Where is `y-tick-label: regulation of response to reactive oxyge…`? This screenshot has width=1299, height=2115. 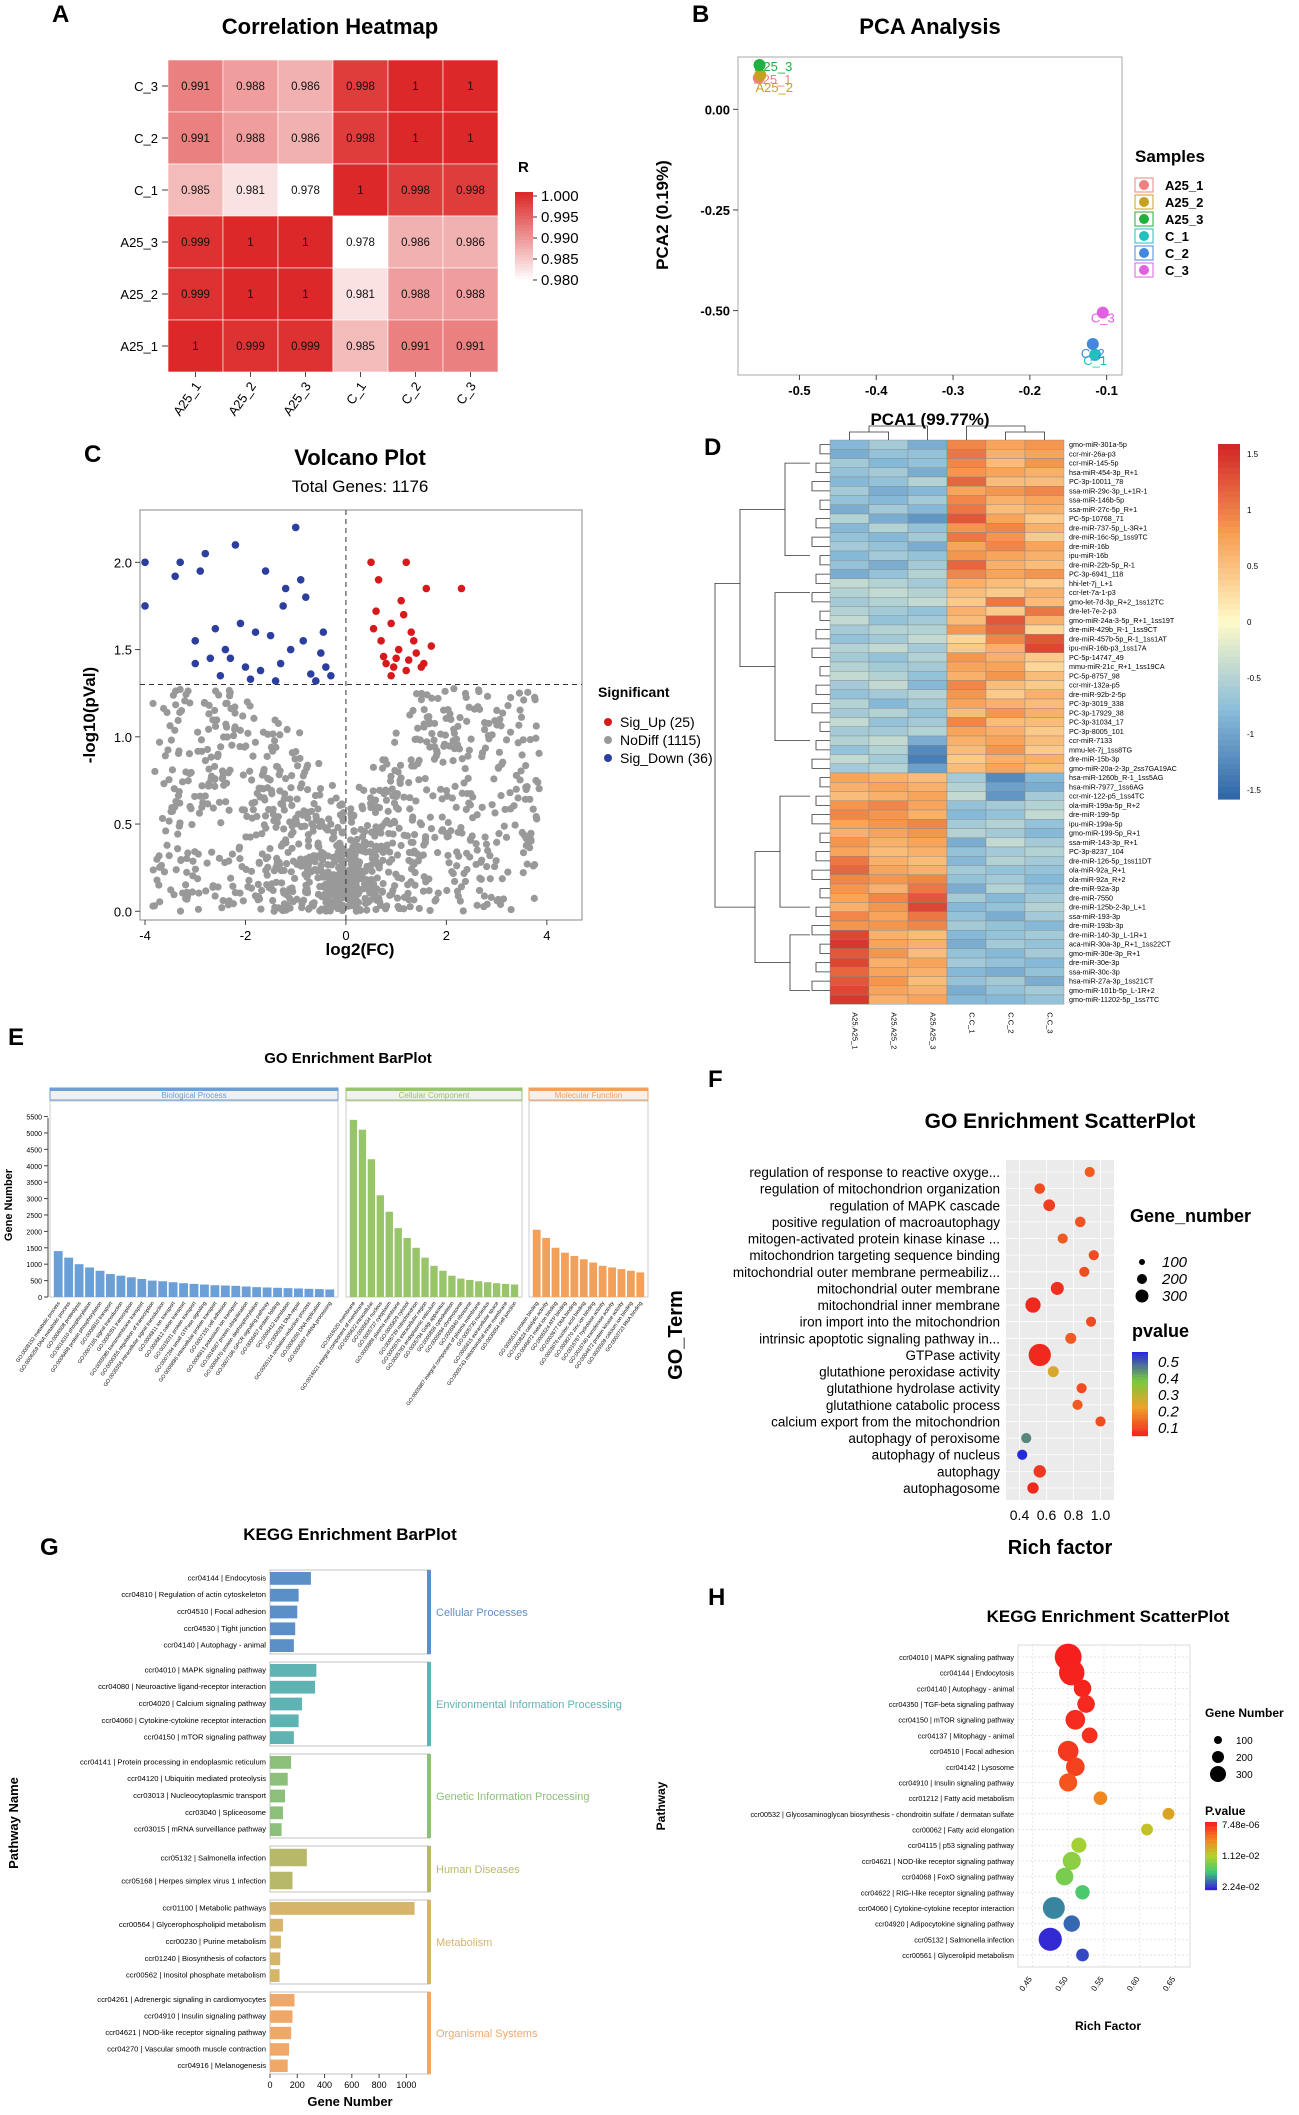 y-tick-label: regulation of response to reactive oxyge… is located at coordinates (874, 1172).